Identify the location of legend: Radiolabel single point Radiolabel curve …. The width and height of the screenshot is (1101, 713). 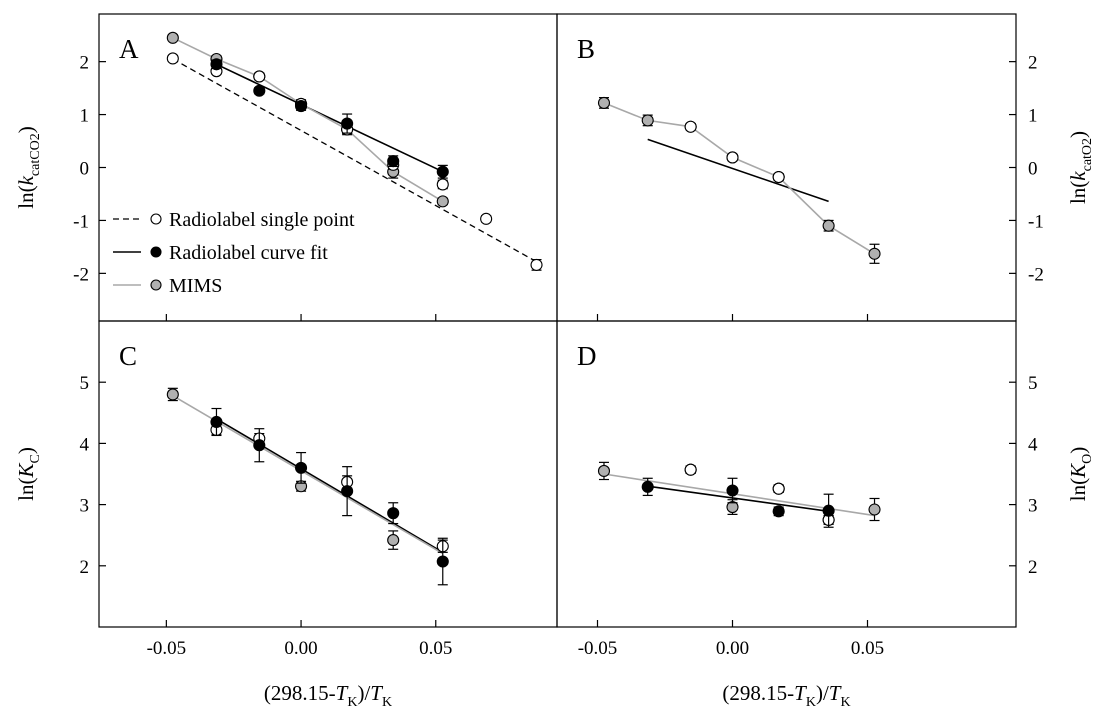
(234, 253).